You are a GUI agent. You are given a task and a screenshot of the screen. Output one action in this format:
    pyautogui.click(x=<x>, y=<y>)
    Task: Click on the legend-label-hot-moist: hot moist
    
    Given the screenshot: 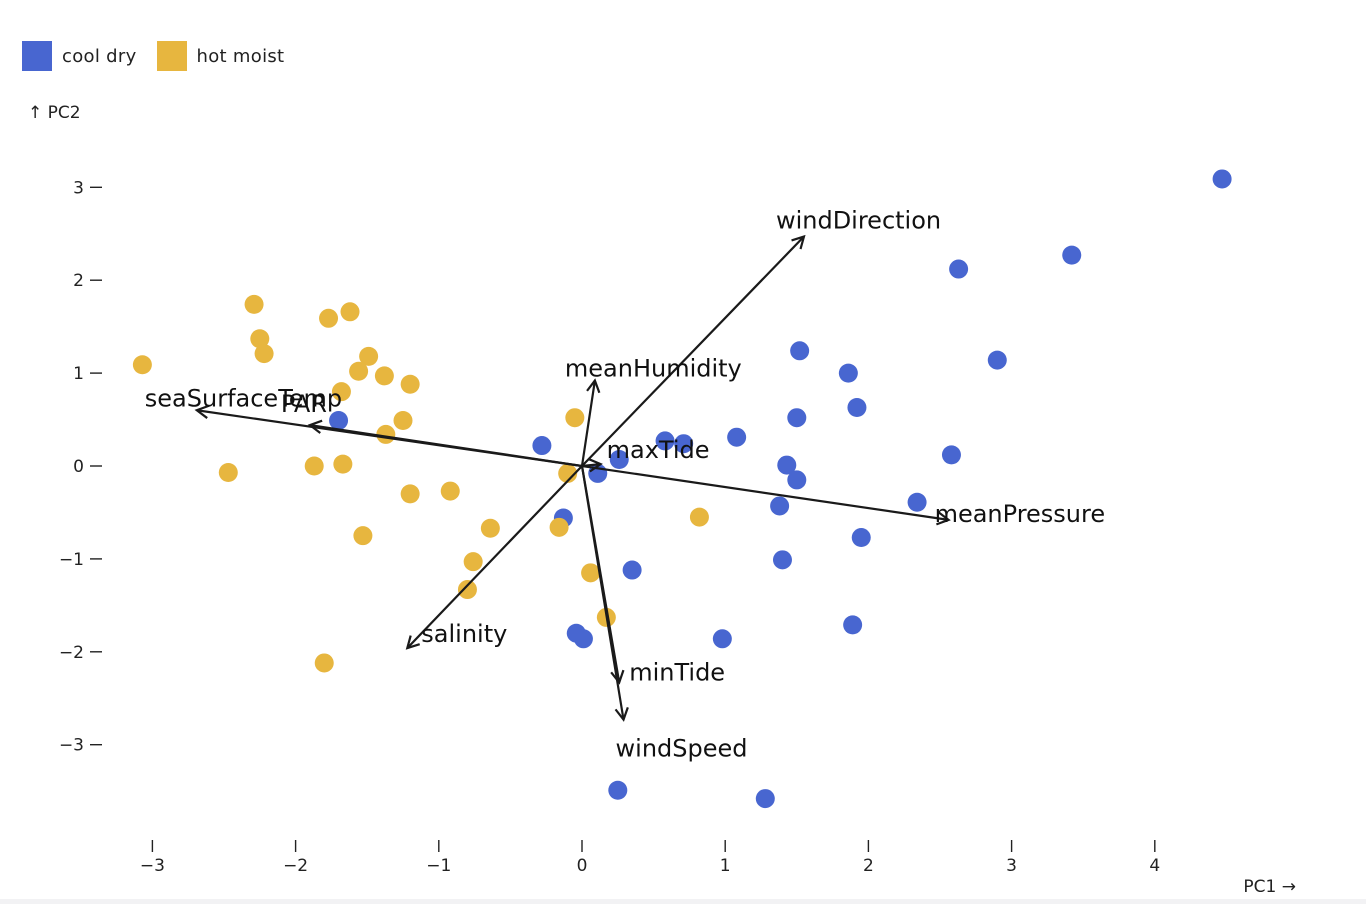 What is the action you would take?
    pyautogui.click(x=240, y=56)
    